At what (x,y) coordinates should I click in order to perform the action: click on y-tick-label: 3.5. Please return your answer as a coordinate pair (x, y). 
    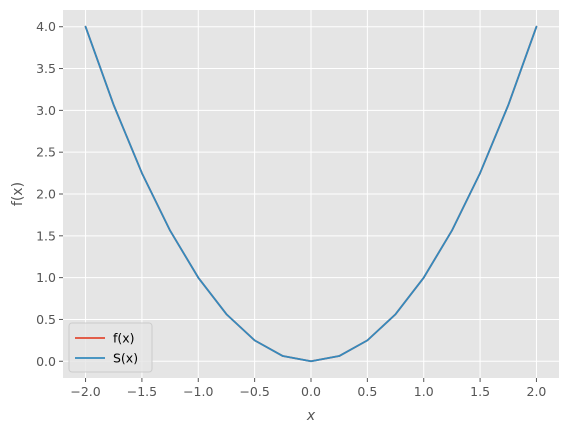
    Looking at the image, I should click on (46, 68).